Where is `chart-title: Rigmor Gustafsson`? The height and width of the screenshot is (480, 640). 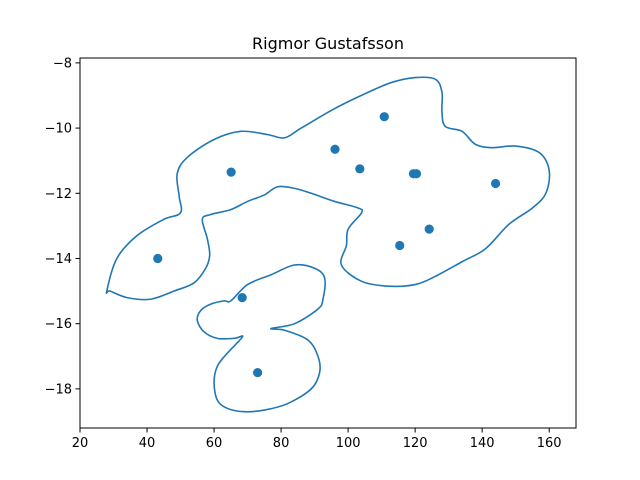
chart-title: Rigmor Gustafsson is located at coordinates (328, 43).